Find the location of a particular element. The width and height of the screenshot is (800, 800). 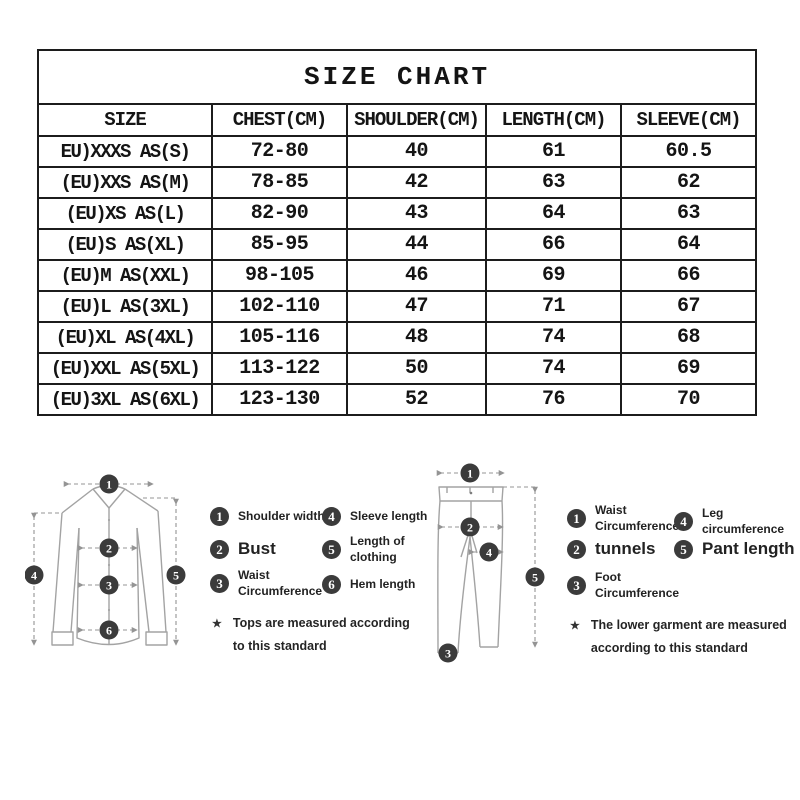

shirt-badge-2: 2 is located at coordinates (109, 548).